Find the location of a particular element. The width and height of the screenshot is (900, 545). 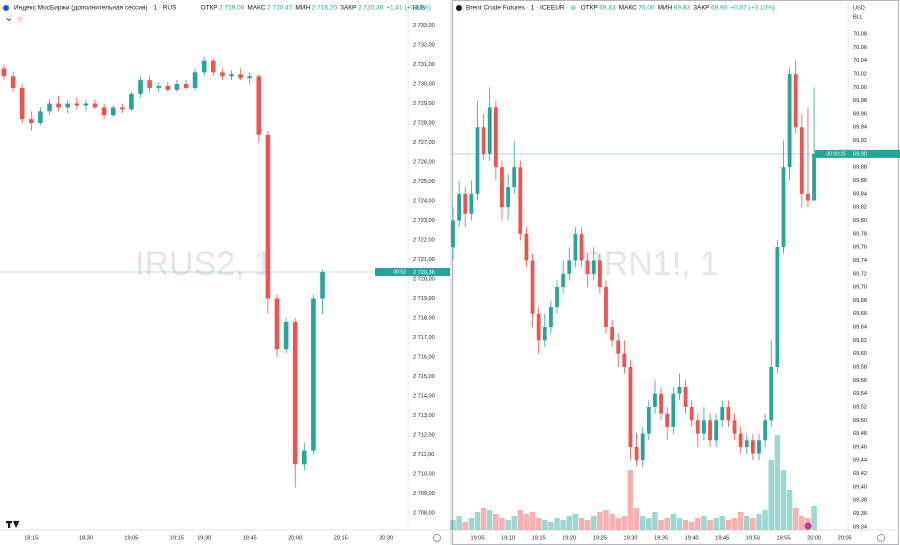

change-value: +1,41 (+0,05%) is located at coordinates (408, 8).